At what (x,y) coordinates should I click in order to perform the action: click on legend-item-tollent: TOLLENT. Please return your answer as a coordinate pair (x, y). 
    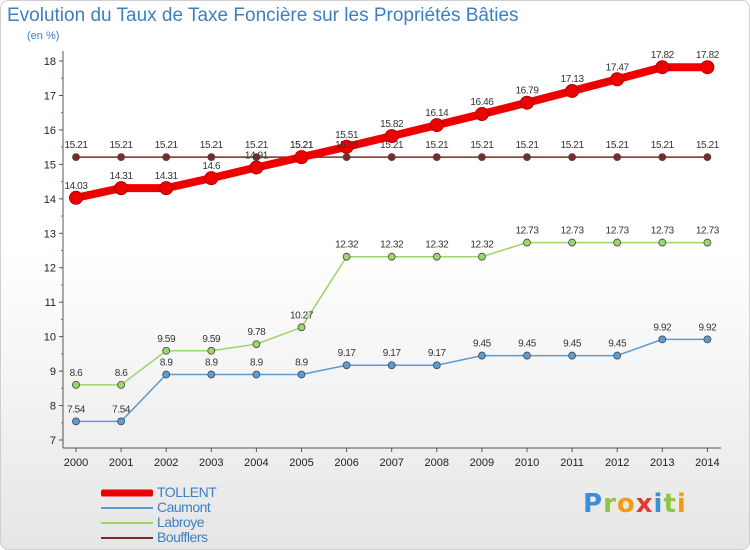
    Looking at the image, I should click on (201, 492).